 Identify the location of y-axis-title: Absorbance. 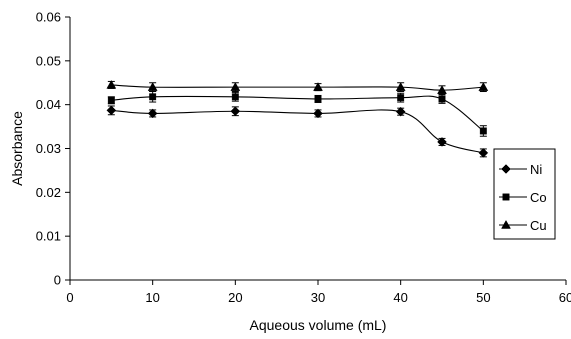
(17, 148).